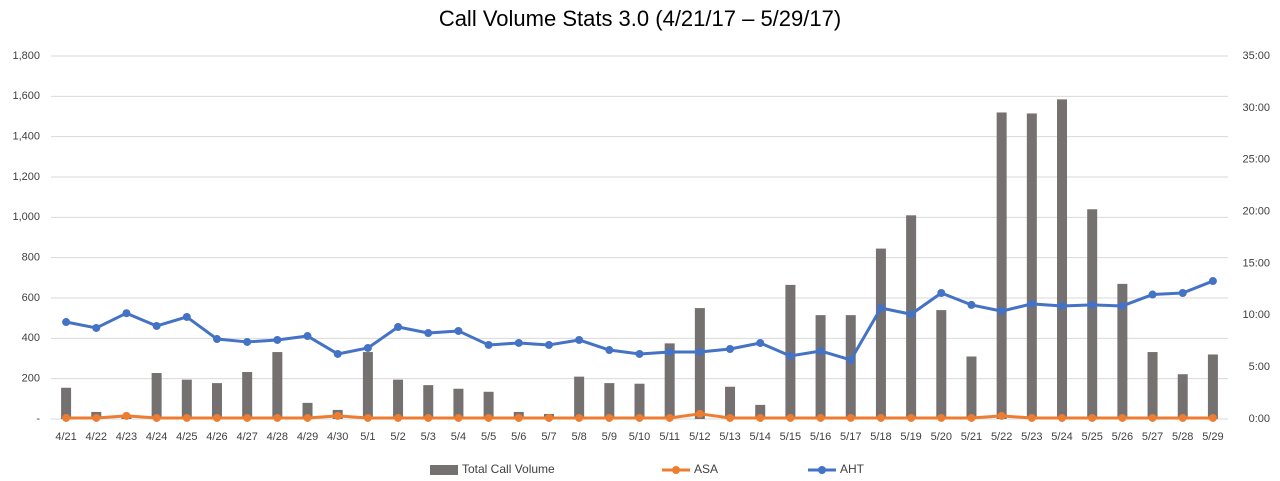  Describe the element at coordinates (669, 437) in the screenshot. I see `x-tick-label: 5/11` at that location.